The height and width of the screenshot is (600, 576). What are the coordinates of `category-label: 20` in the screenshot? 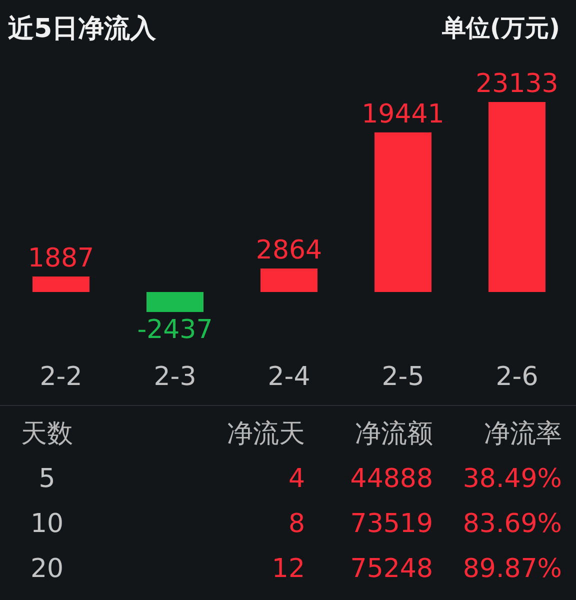 It's located at (47, 569).